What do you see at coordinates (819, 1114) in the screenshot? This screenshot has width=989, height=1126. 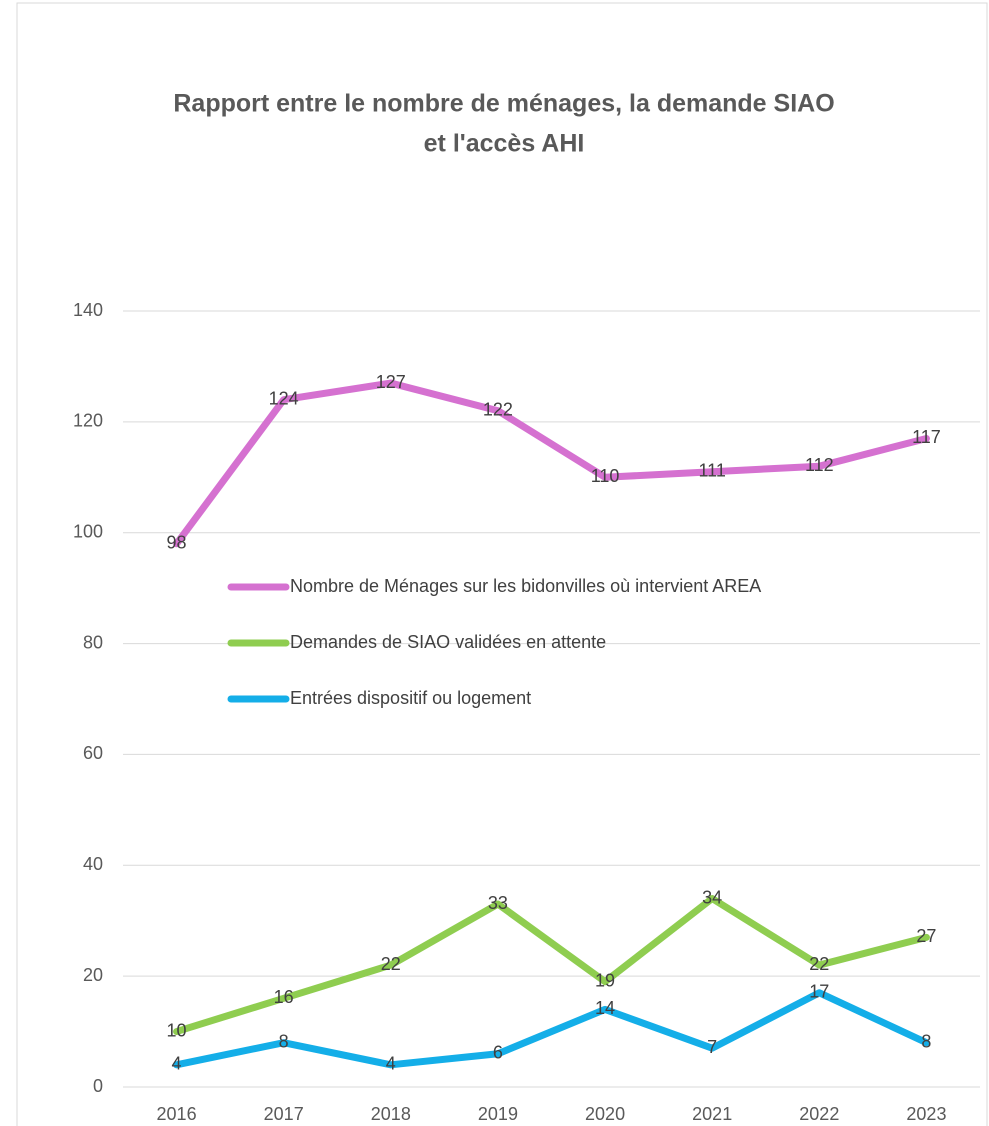 I see `x-tick-label: 2022` at bounding box center [819, 1114].